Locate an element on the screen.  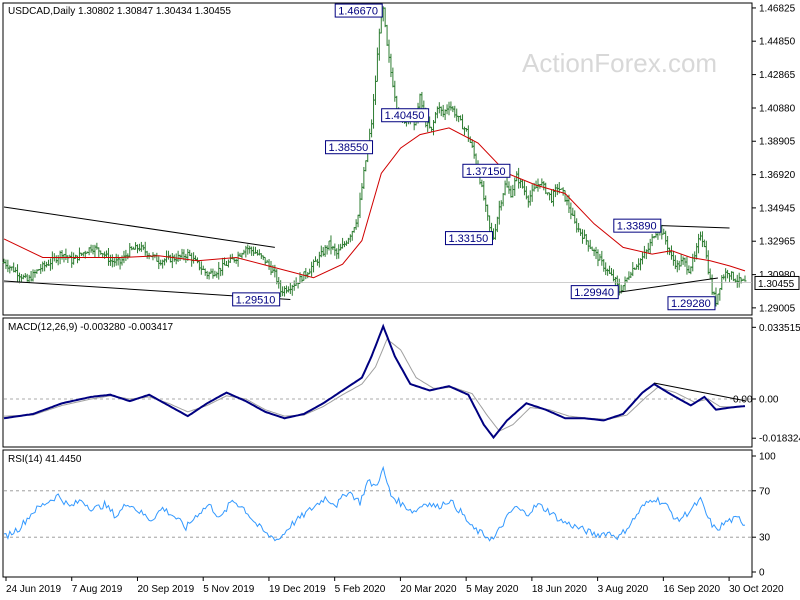
current-price-box is located at coordinates (777, 282).